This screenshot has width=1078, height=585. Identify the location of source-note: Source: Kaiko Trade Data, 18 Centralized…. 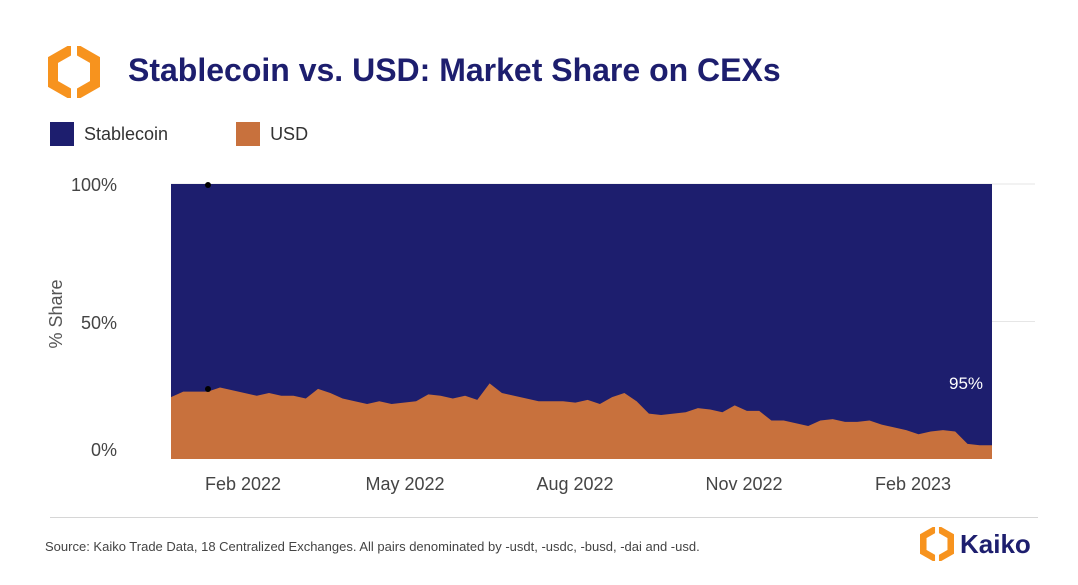
(372, 546).